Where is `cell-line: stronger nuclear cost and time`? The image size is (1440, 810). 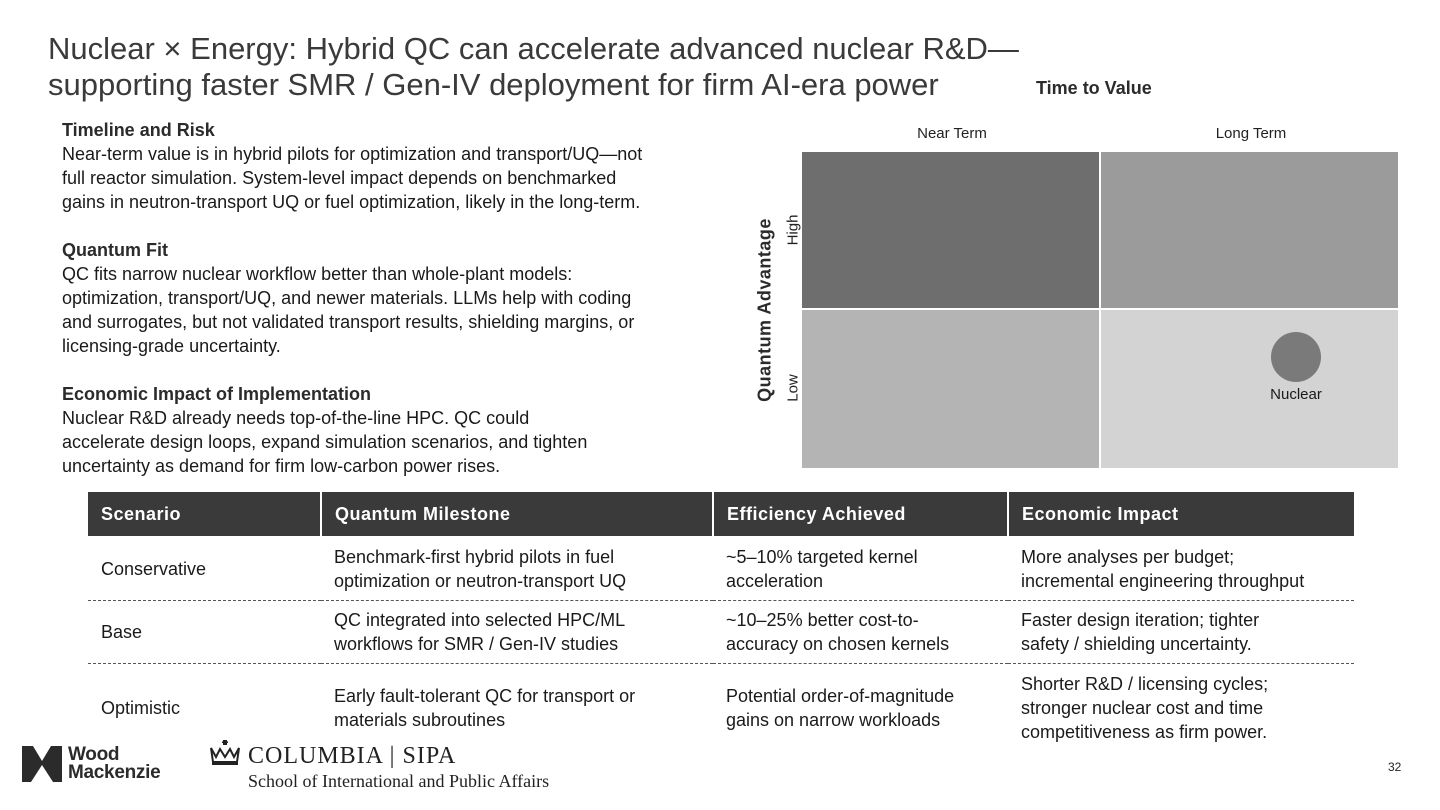 cell-line: stronger nuclear cost and time is located at coordinates (1142, 708).